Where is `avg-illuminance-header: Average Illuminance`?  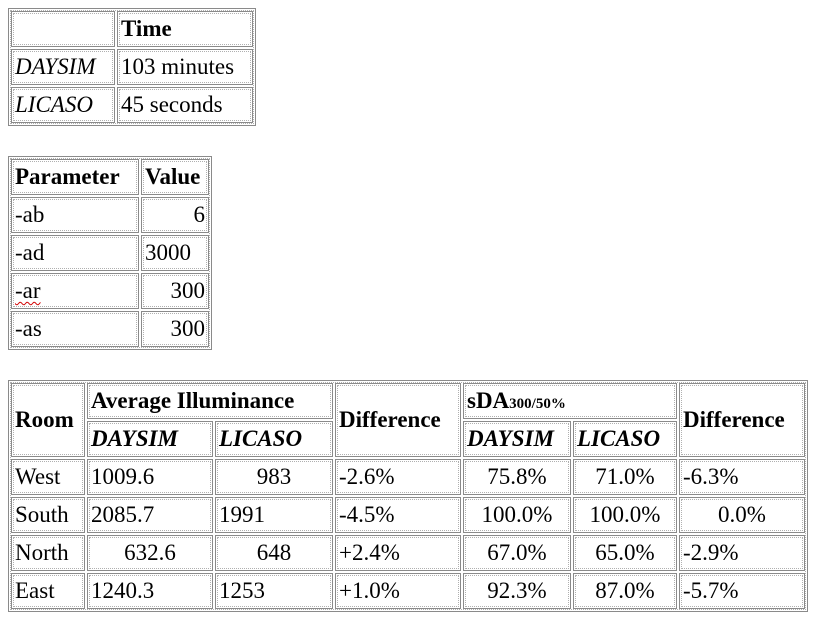 avg-illuminance-header: Average Illuminance is located at coordinates (210, 401).